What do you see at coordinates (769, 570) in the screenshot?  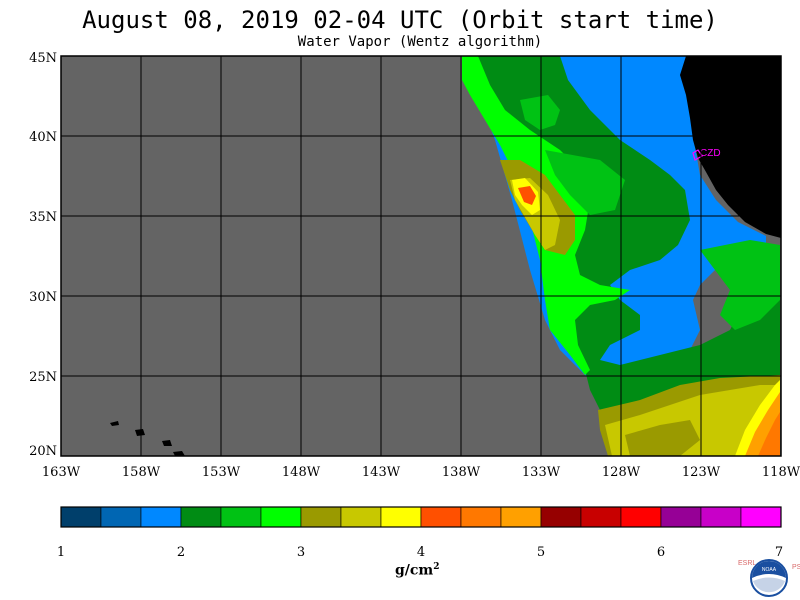 I see `svg-text: NOAA` at bounding box center [769, 570].